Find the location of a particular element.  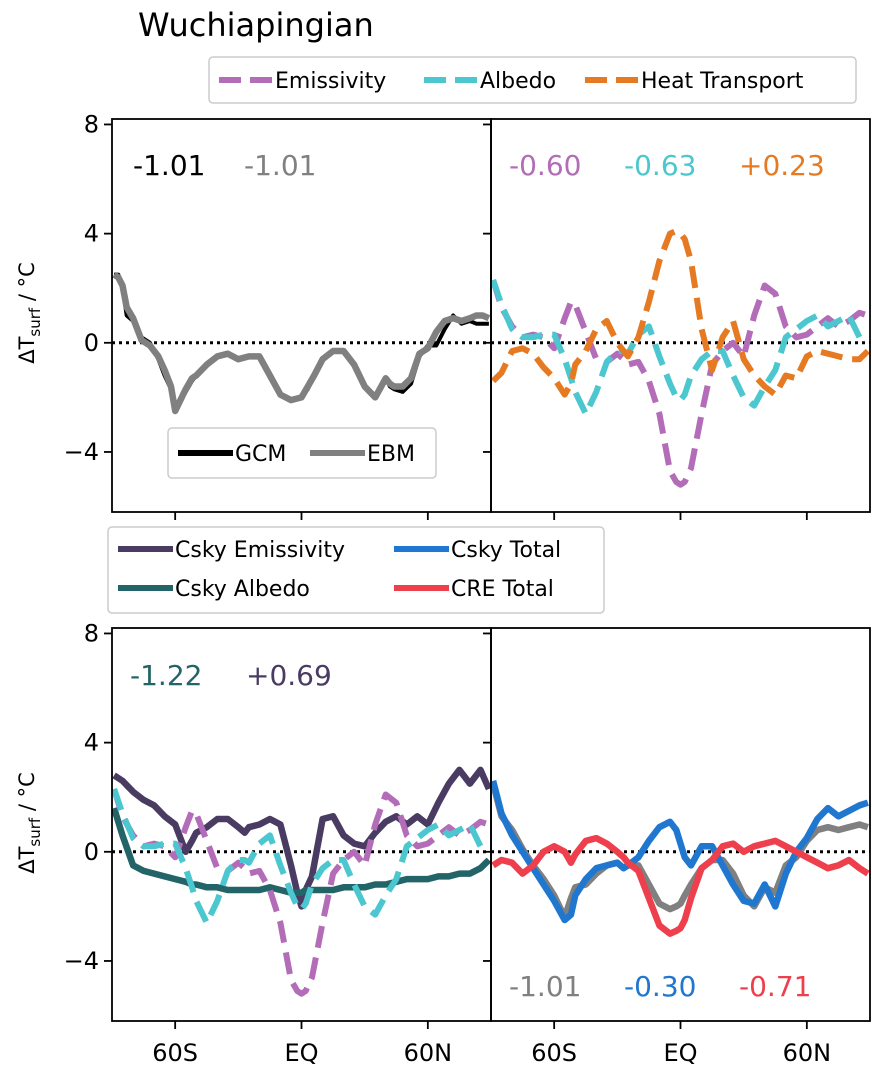

series-ebm is located at coordinates (301, 343).